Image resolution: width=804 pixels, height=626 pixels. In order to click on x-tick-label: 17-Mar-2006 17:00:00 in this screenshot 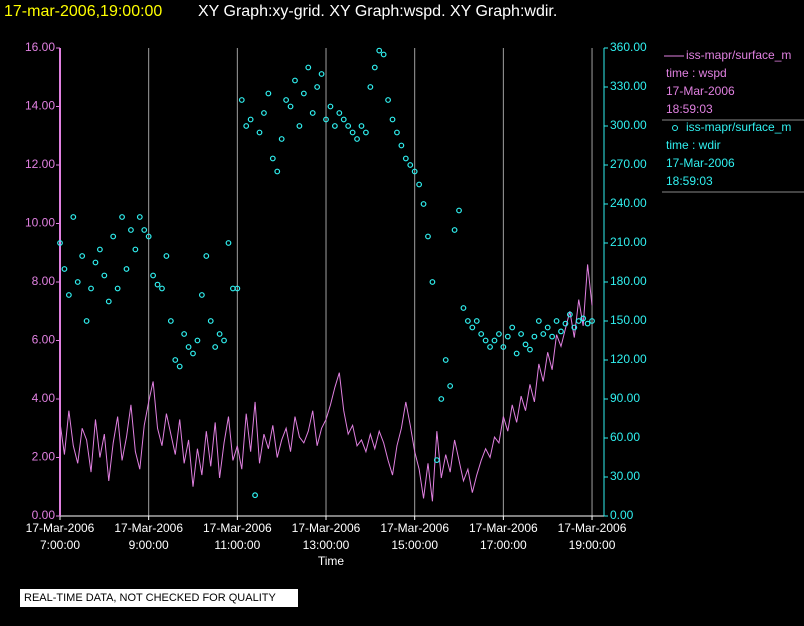, I will do `click(503, 536)`.